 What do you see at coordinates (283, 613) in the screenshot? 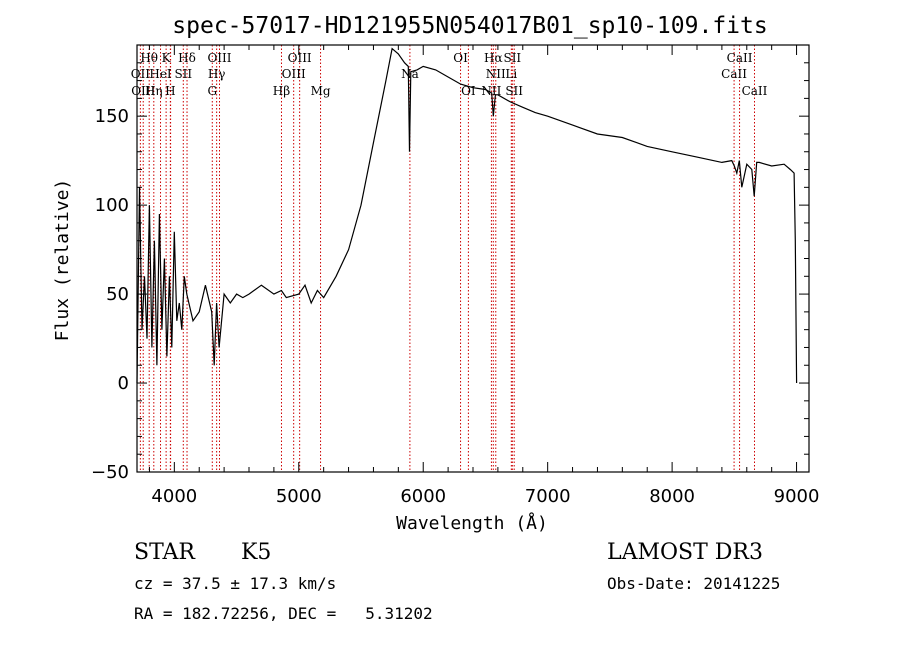
I see `coordinates: RA = 182.72256, DEC = 5.31202` at bounding box center [283, 613].